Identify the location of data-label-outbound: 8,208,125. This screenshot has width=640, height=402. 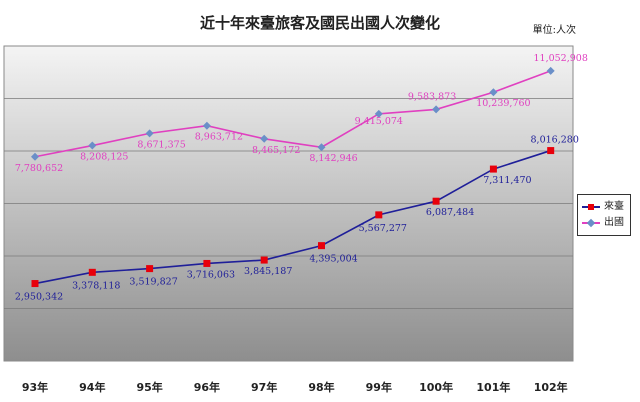
(104, 157).